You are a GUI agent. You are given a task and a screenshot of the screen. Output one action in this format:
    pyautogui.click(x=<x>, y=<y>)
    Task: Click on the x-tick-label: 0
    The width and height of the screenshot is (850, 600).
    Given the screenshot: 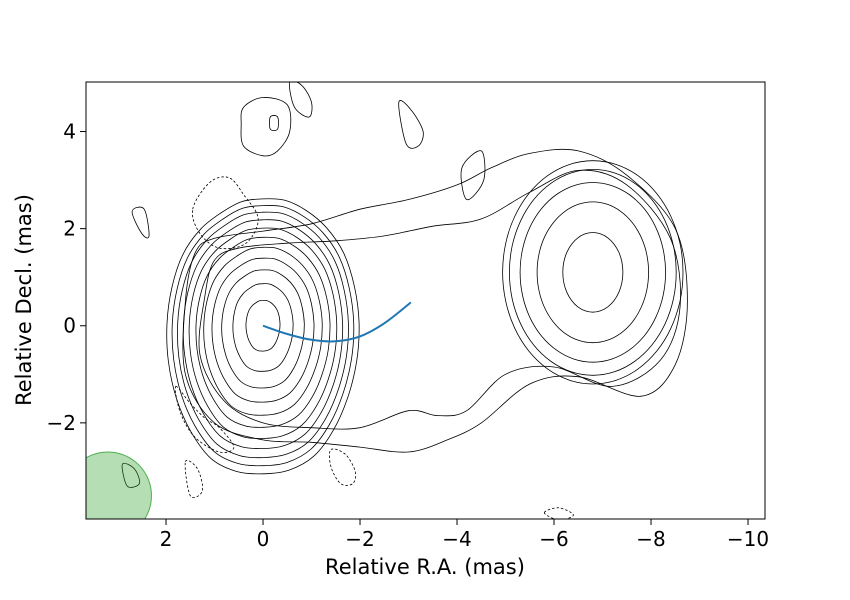 What is the action you would take?
    pyautogui.click(x=263, y=539)
    